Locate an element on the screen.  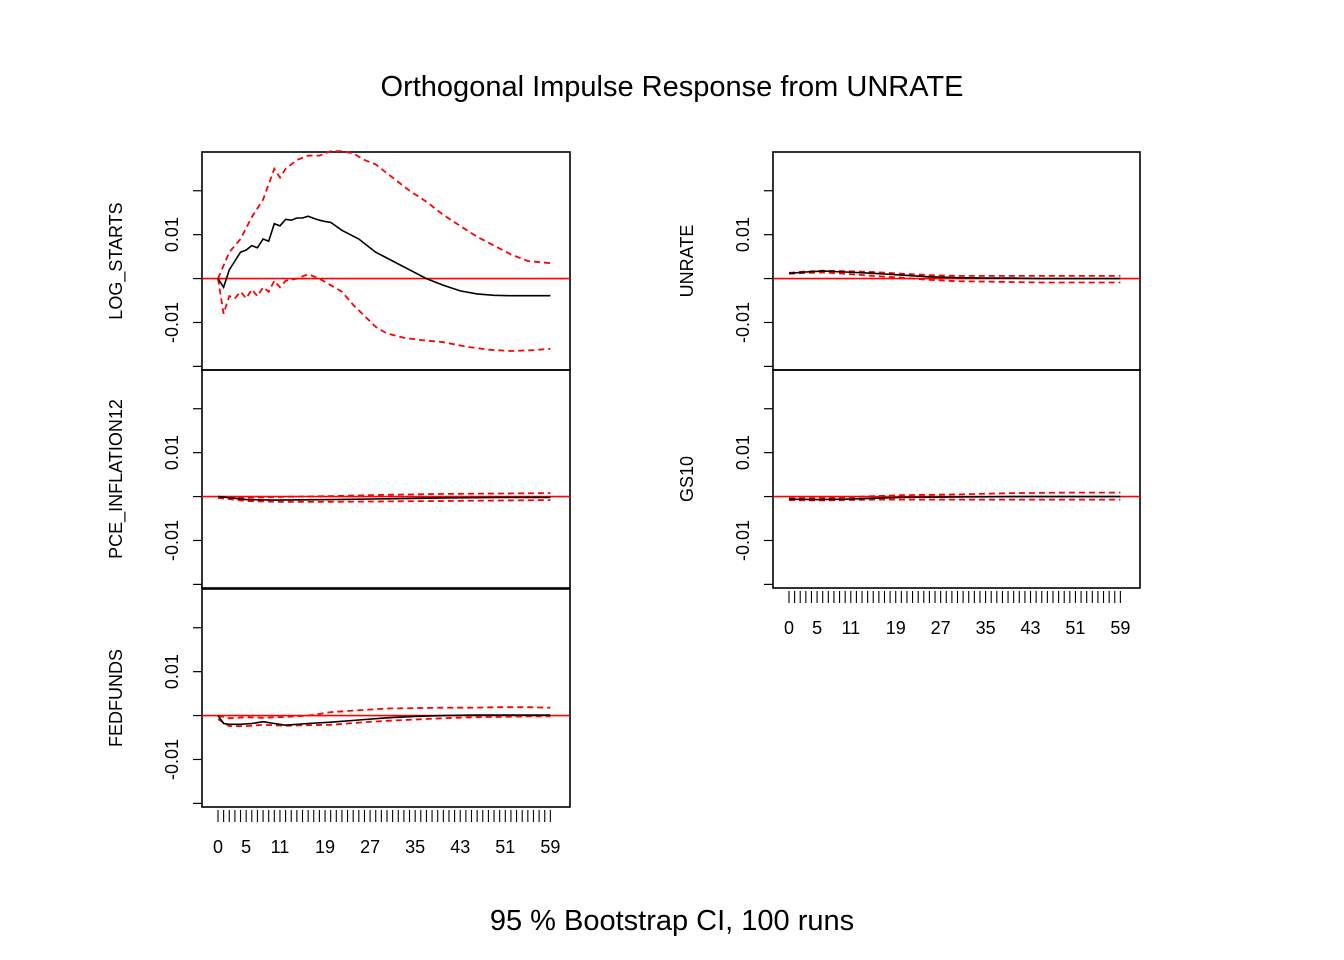
panel-fedfunds: -0.01 0.01 FEDFUNDS 0 5 11 19 27 35 43 51 59 is located at coordinates (338, 722).